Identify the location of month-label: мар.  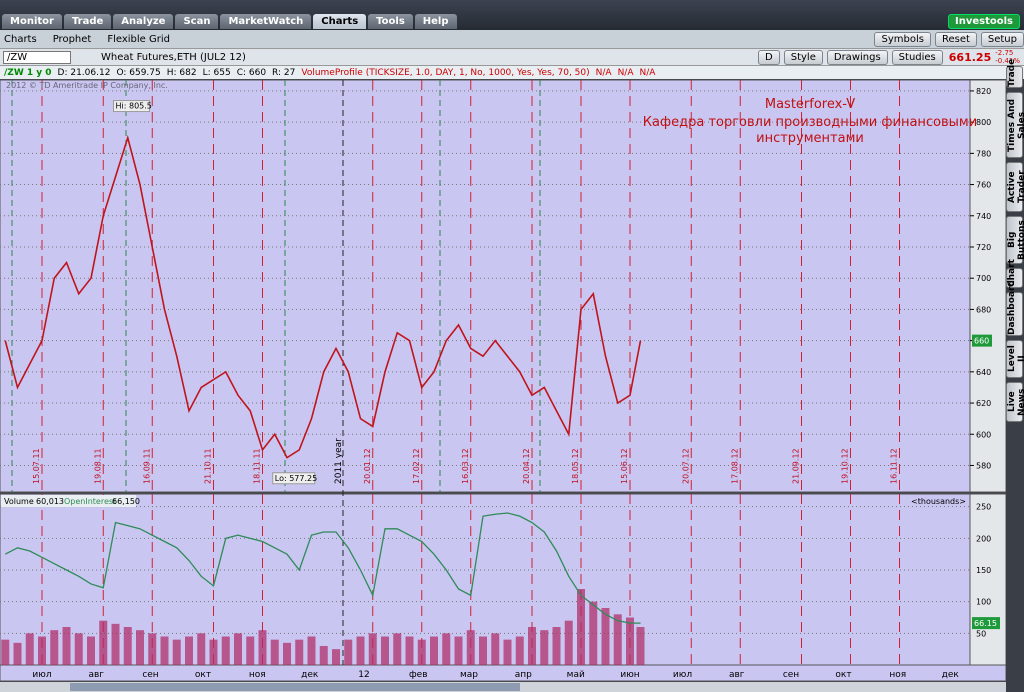
(469, 675).